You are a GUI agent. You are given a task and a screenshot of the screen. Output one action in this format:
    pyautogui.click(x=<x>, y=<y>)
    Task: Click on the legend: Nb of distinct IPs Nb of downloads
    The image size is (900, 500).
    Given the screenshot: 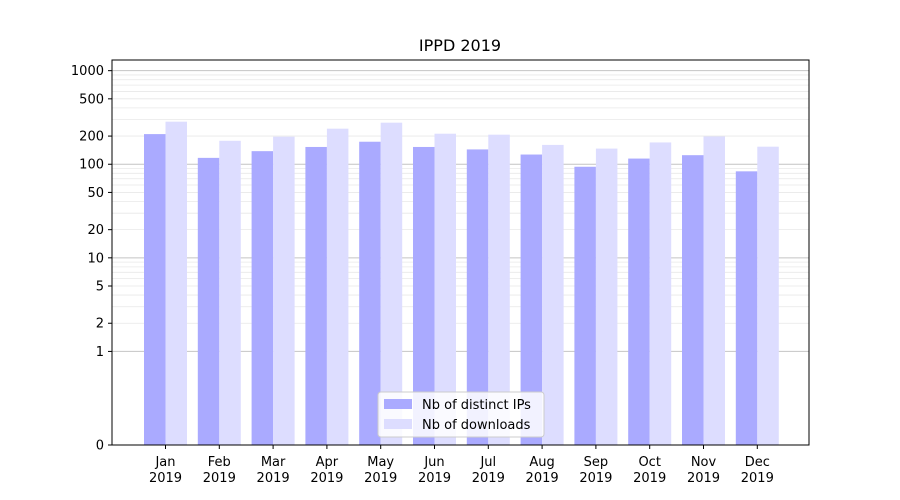 What is the action you would take?
    pyautogui.click(x=461, y=414)
    